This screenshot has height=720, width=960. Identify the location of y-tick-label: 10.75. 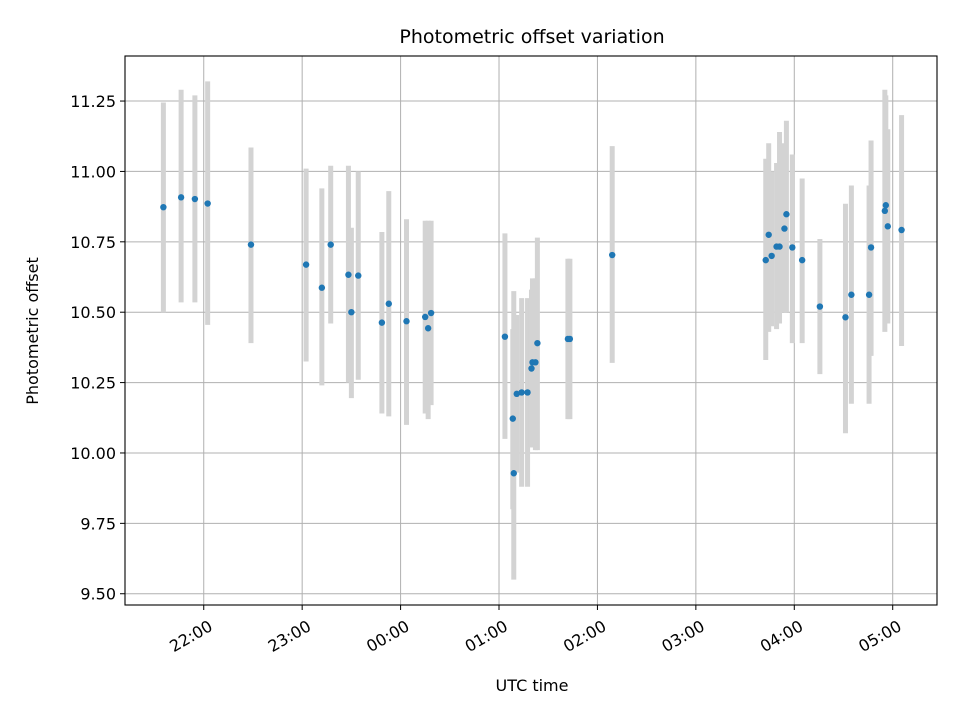
(93, 242).